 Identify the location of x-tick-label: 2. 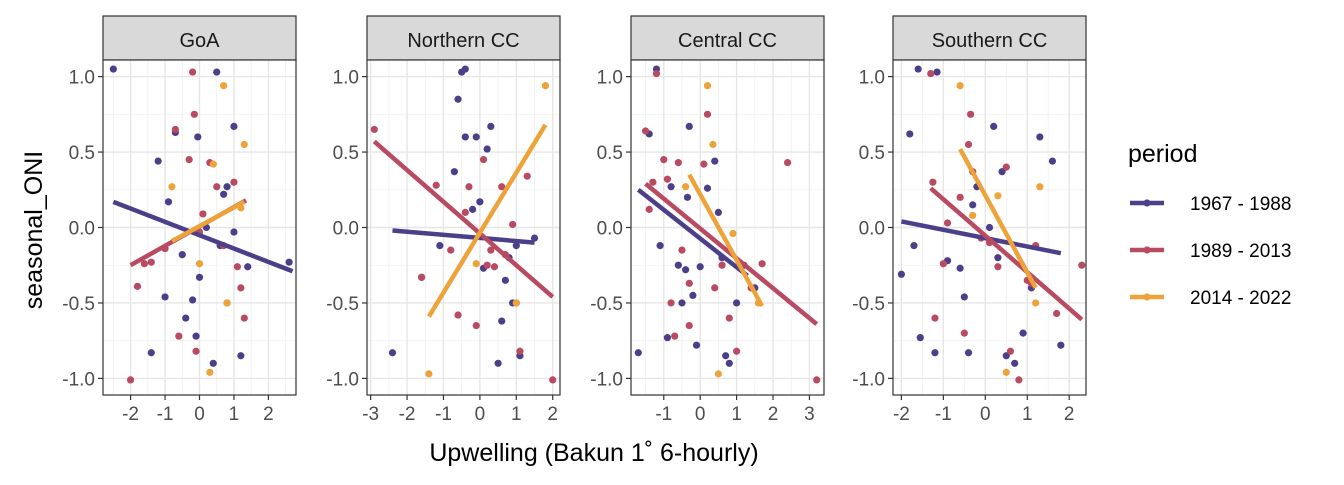
(1069, 414).